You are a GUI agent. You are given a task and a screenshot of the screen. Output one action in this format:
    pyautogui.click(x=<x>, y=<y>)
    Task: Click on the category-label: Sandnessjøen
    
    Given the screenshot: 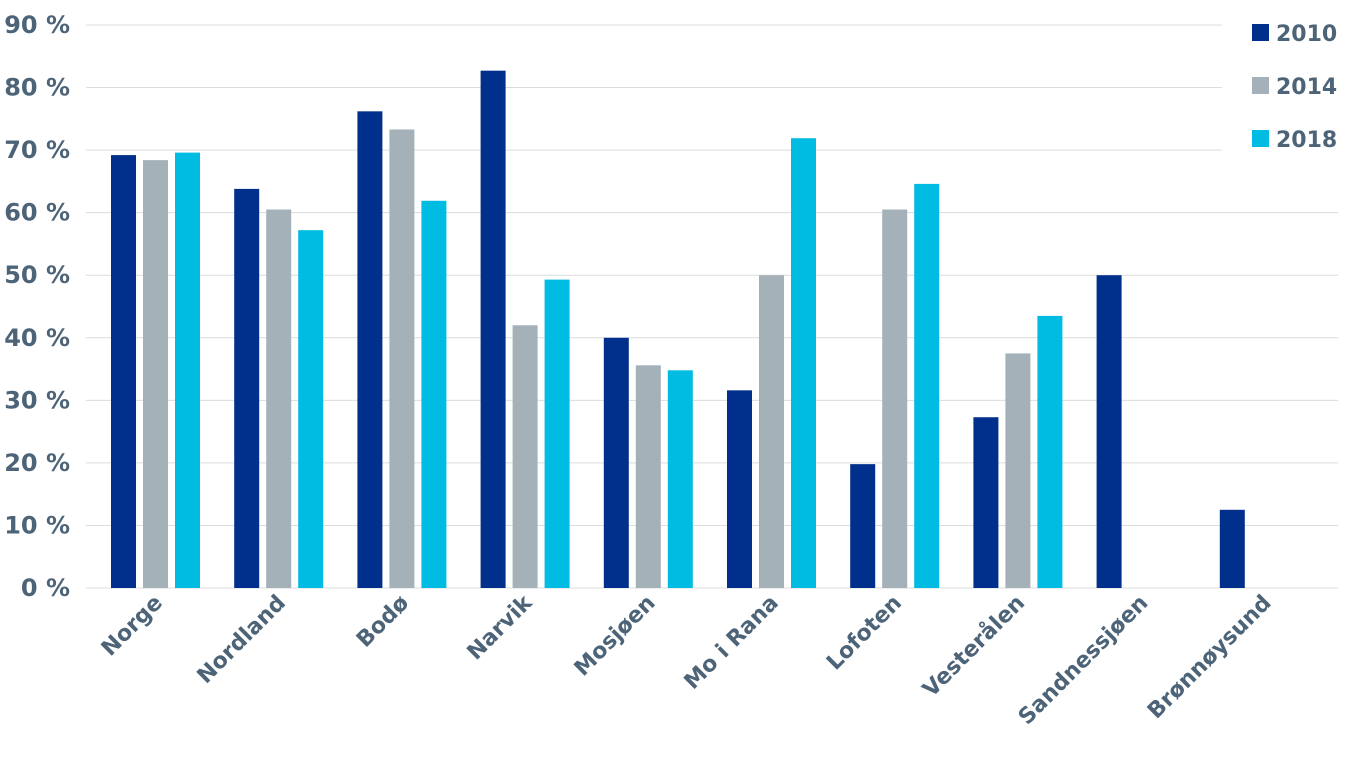 What is the action you would take?
    pyautogui.click(x=1083, y=660)
    